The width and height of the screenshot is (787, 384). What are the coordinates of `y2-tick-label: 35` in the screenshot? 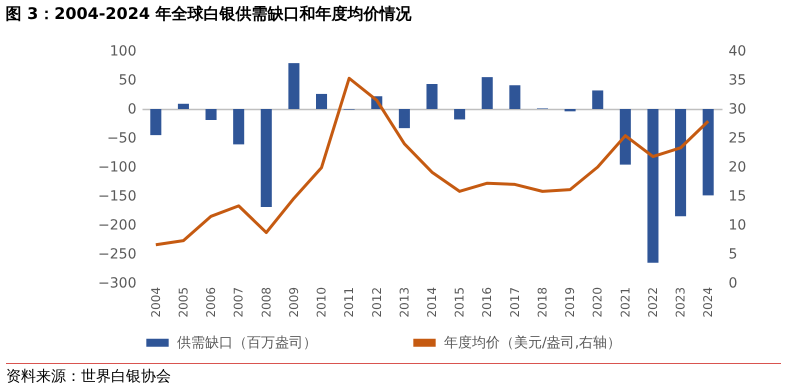 It's located at (737, 80).